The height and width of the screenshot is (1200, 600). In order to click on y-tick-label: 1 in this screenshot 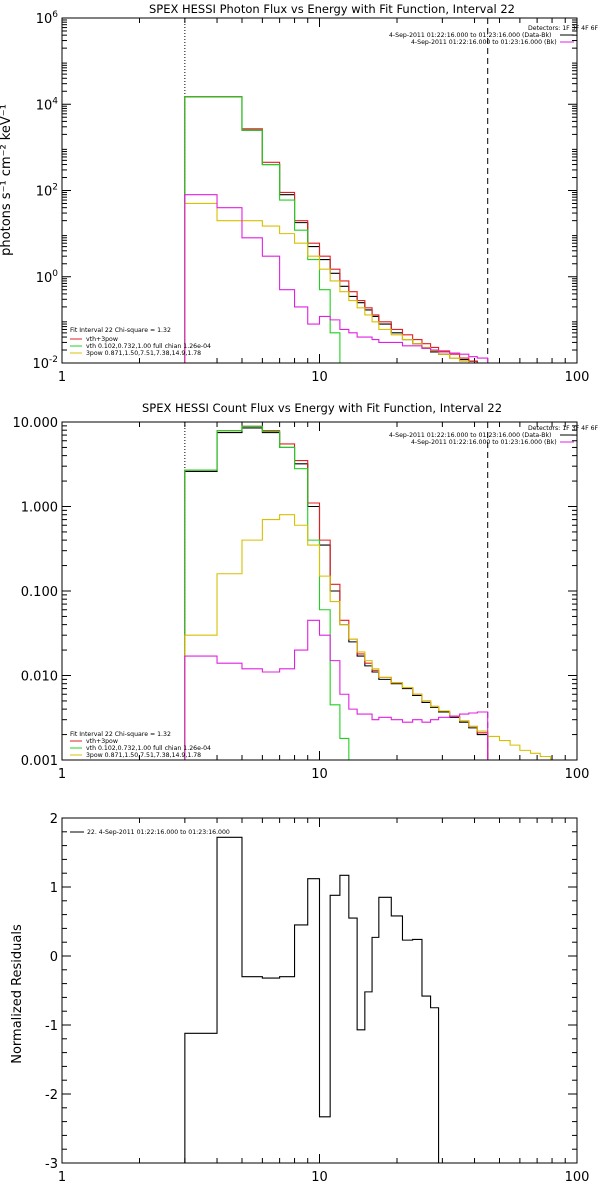, I will do `click(54, 888)`.